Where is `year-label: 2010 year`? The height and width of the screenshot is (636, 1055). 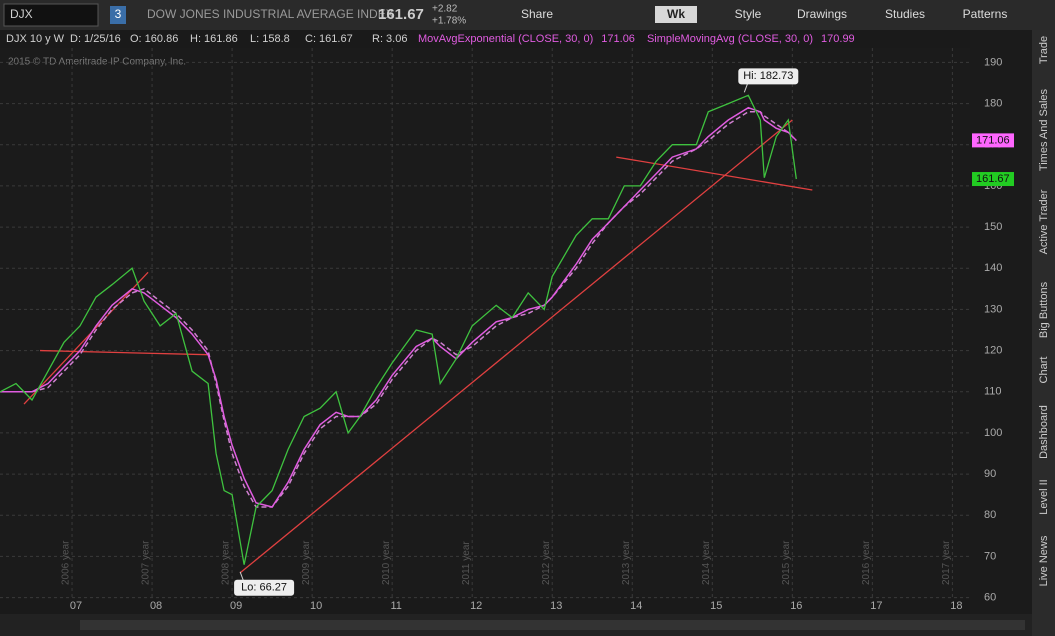
year-label: 2010 year is located at coordinates (386, 562).